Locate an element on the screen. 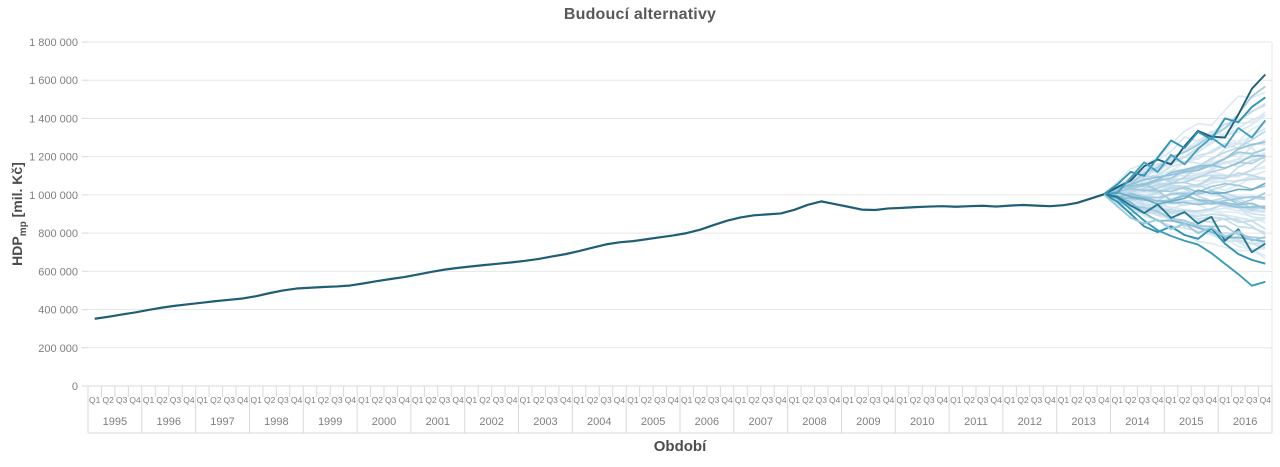 Image resolution: width=1280 pixels, height=467 pixels. y-tick-label: 1 400 000 is located at coordinates (53, 119).